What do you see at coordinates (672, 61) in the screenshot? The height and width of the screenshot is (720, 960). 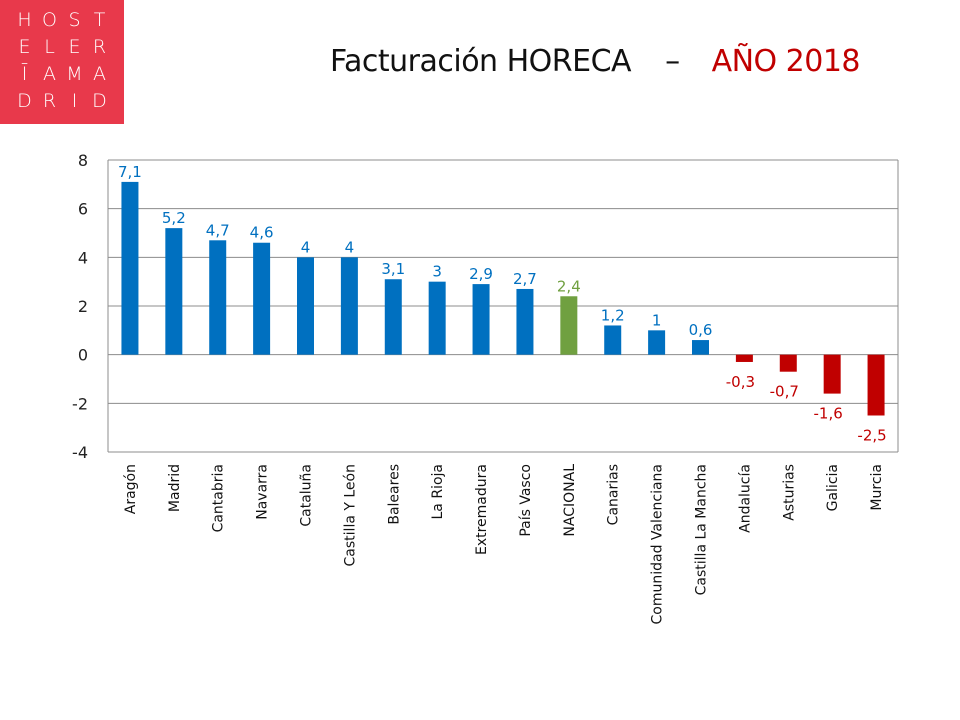 I see `title-dash: –` at bounding box center [672, 61].